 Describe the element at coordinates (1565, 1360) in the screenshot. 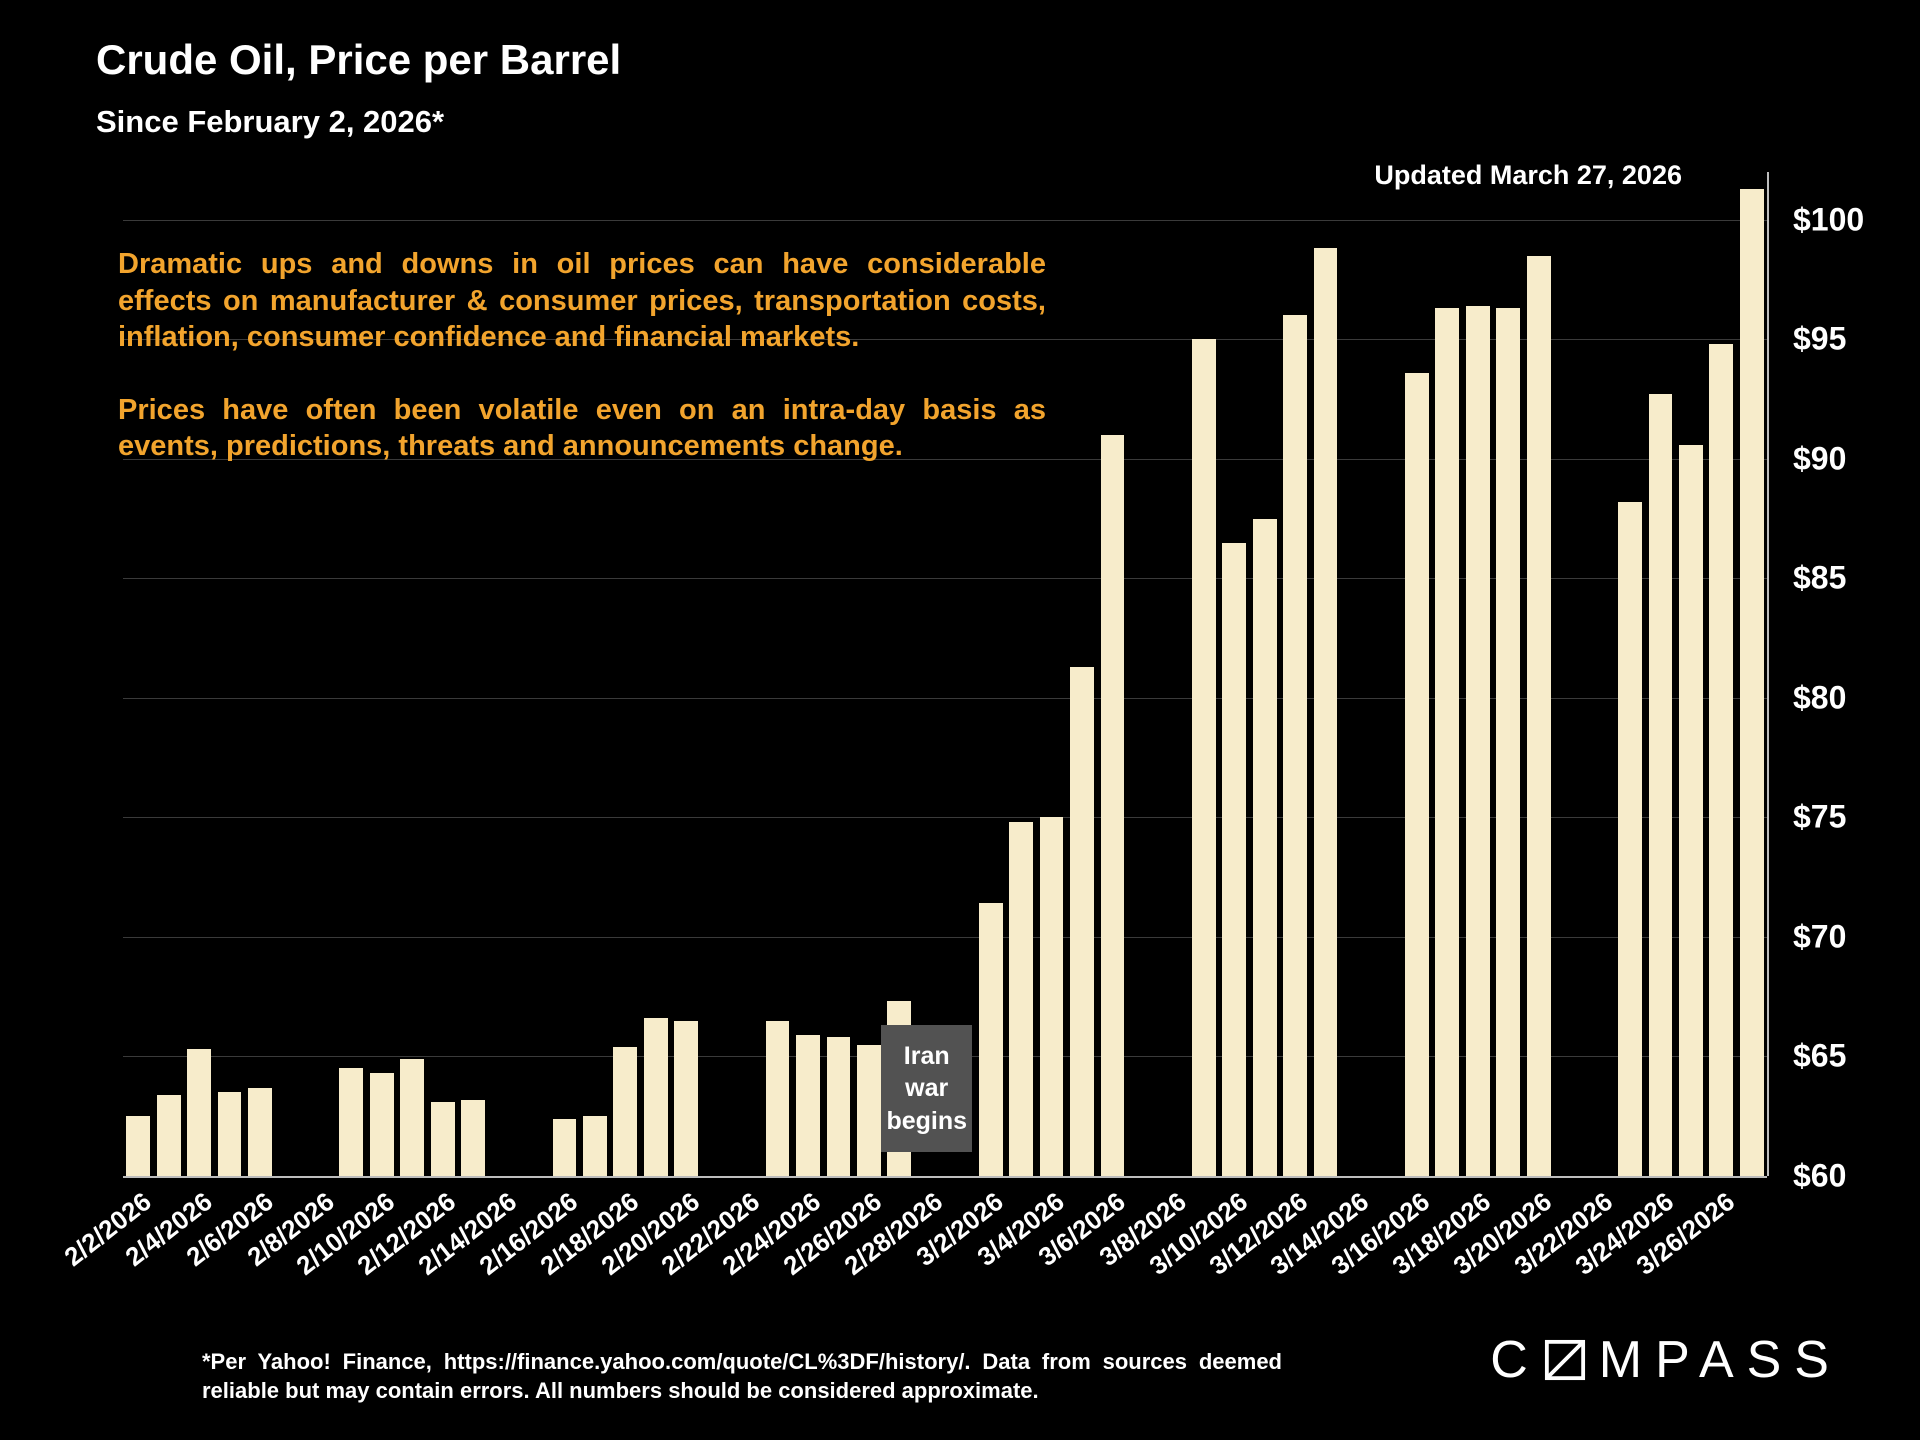

I see `compass-o-icon` at that location.